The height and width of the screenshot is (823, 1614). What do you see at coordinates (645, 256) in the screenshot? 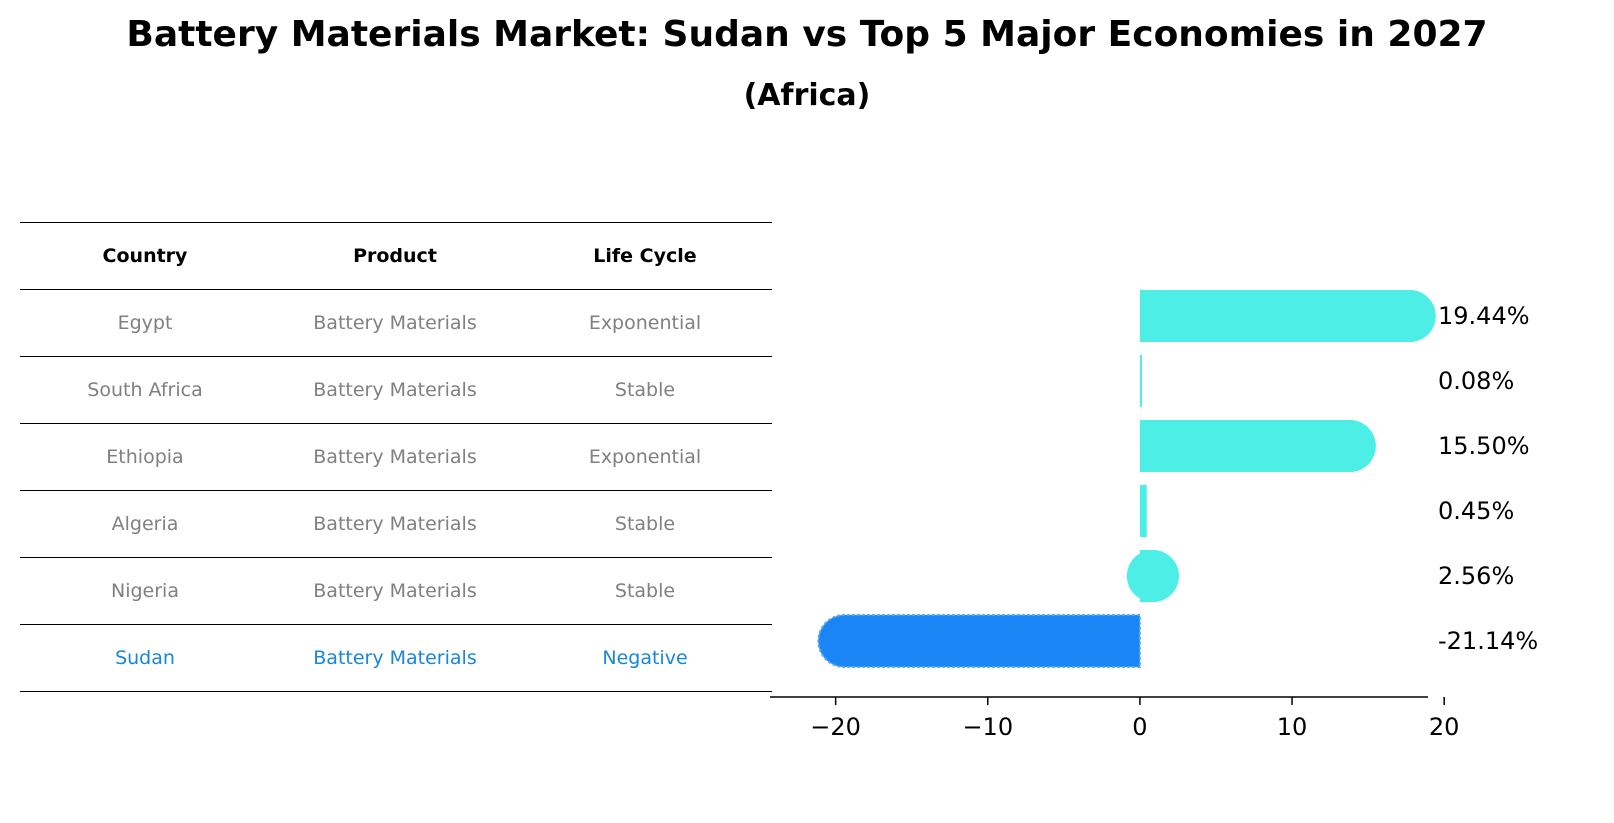
I see `header-life-cycle: Life Cycle` at bounding box center [645, 256].